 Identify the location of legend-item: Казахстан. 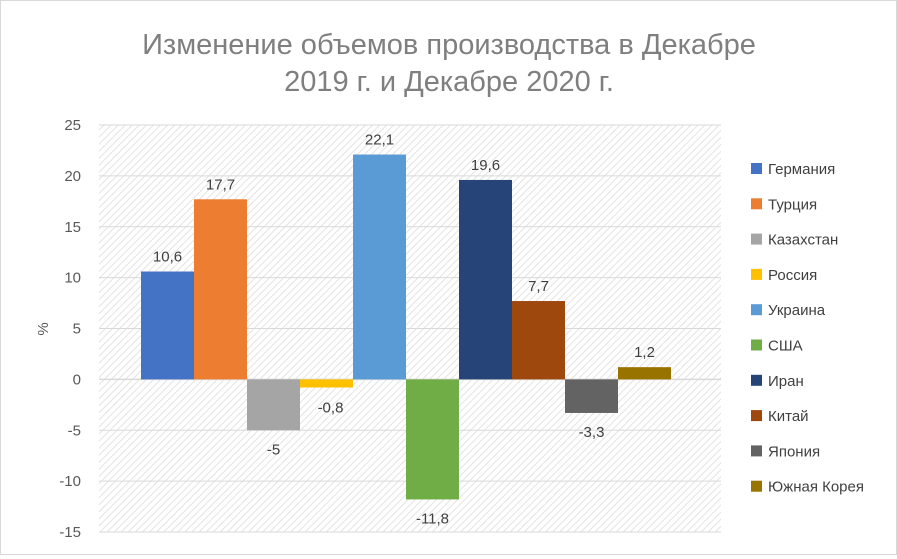
(794, 240).